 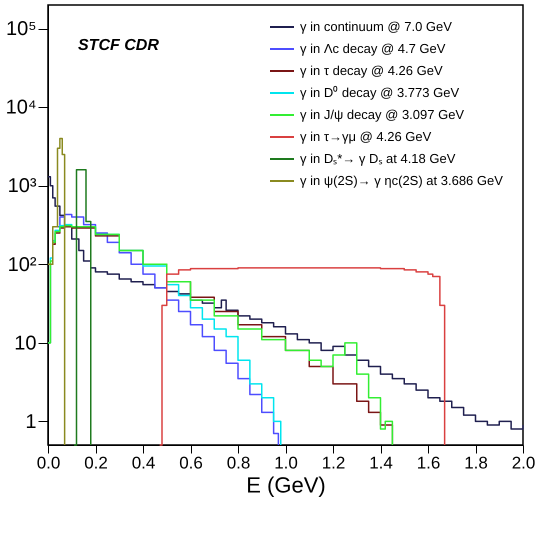 What do you see at coordinates (286, 463) in the screenshot?
I see `x-tick-label: 1.0` at bounding box center [286, 463].